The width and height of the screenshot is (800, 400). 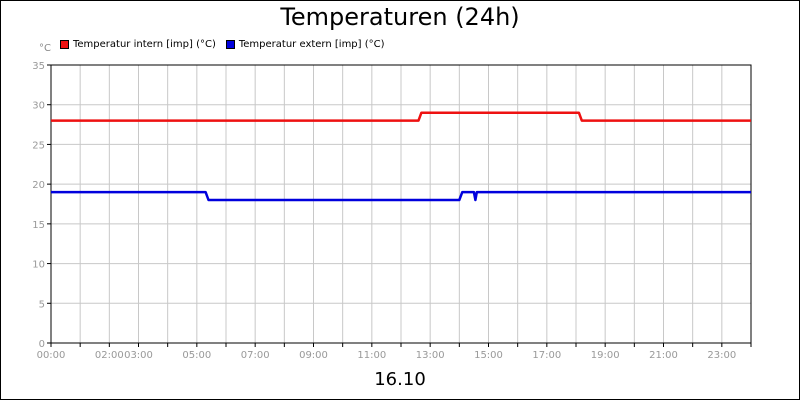 I want to click on y-tick-label: 15, so click(x=38, y=225).